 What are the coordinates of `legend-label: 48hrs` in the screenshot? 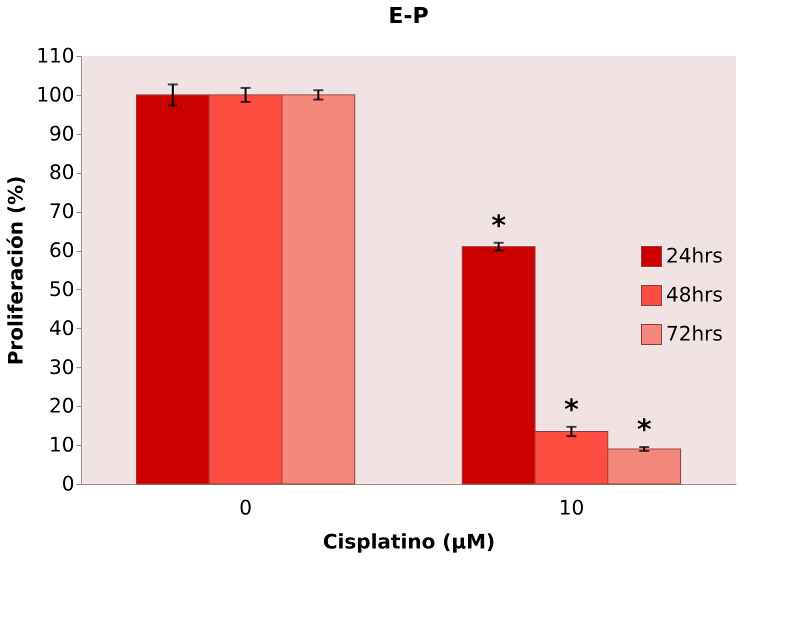 It's located at (694, 294).